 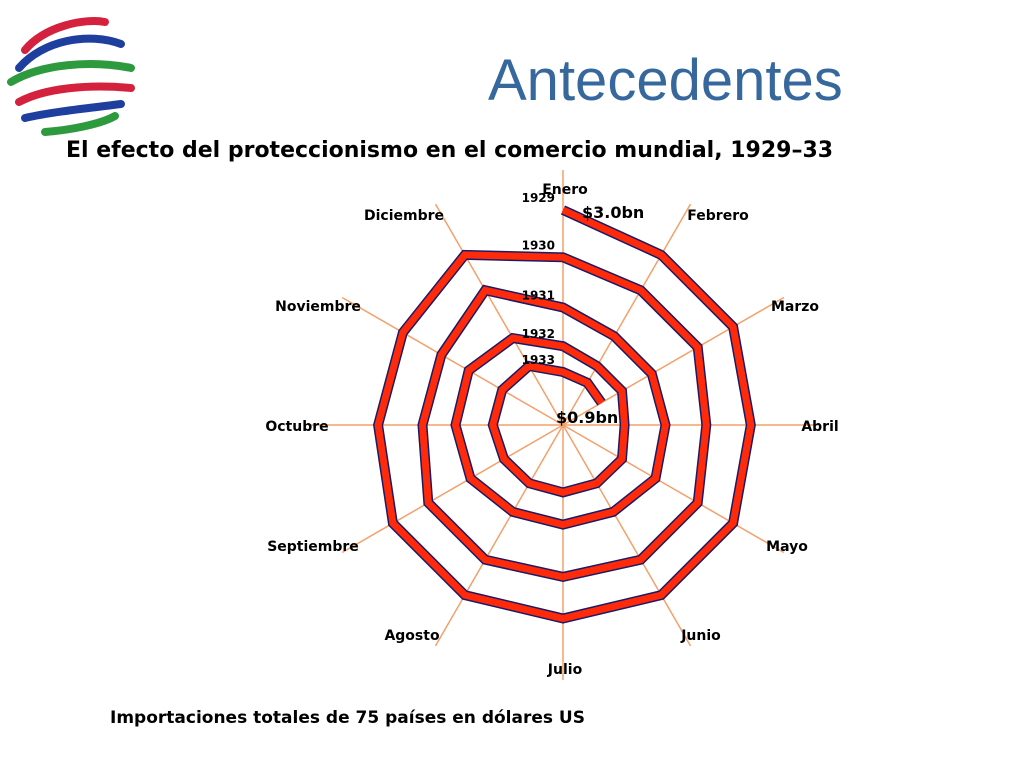 What do you see at coordinates (587, 417) in the screenshot?
I see `end-value-label: $0.9bn` at bounding box center [587, 417].